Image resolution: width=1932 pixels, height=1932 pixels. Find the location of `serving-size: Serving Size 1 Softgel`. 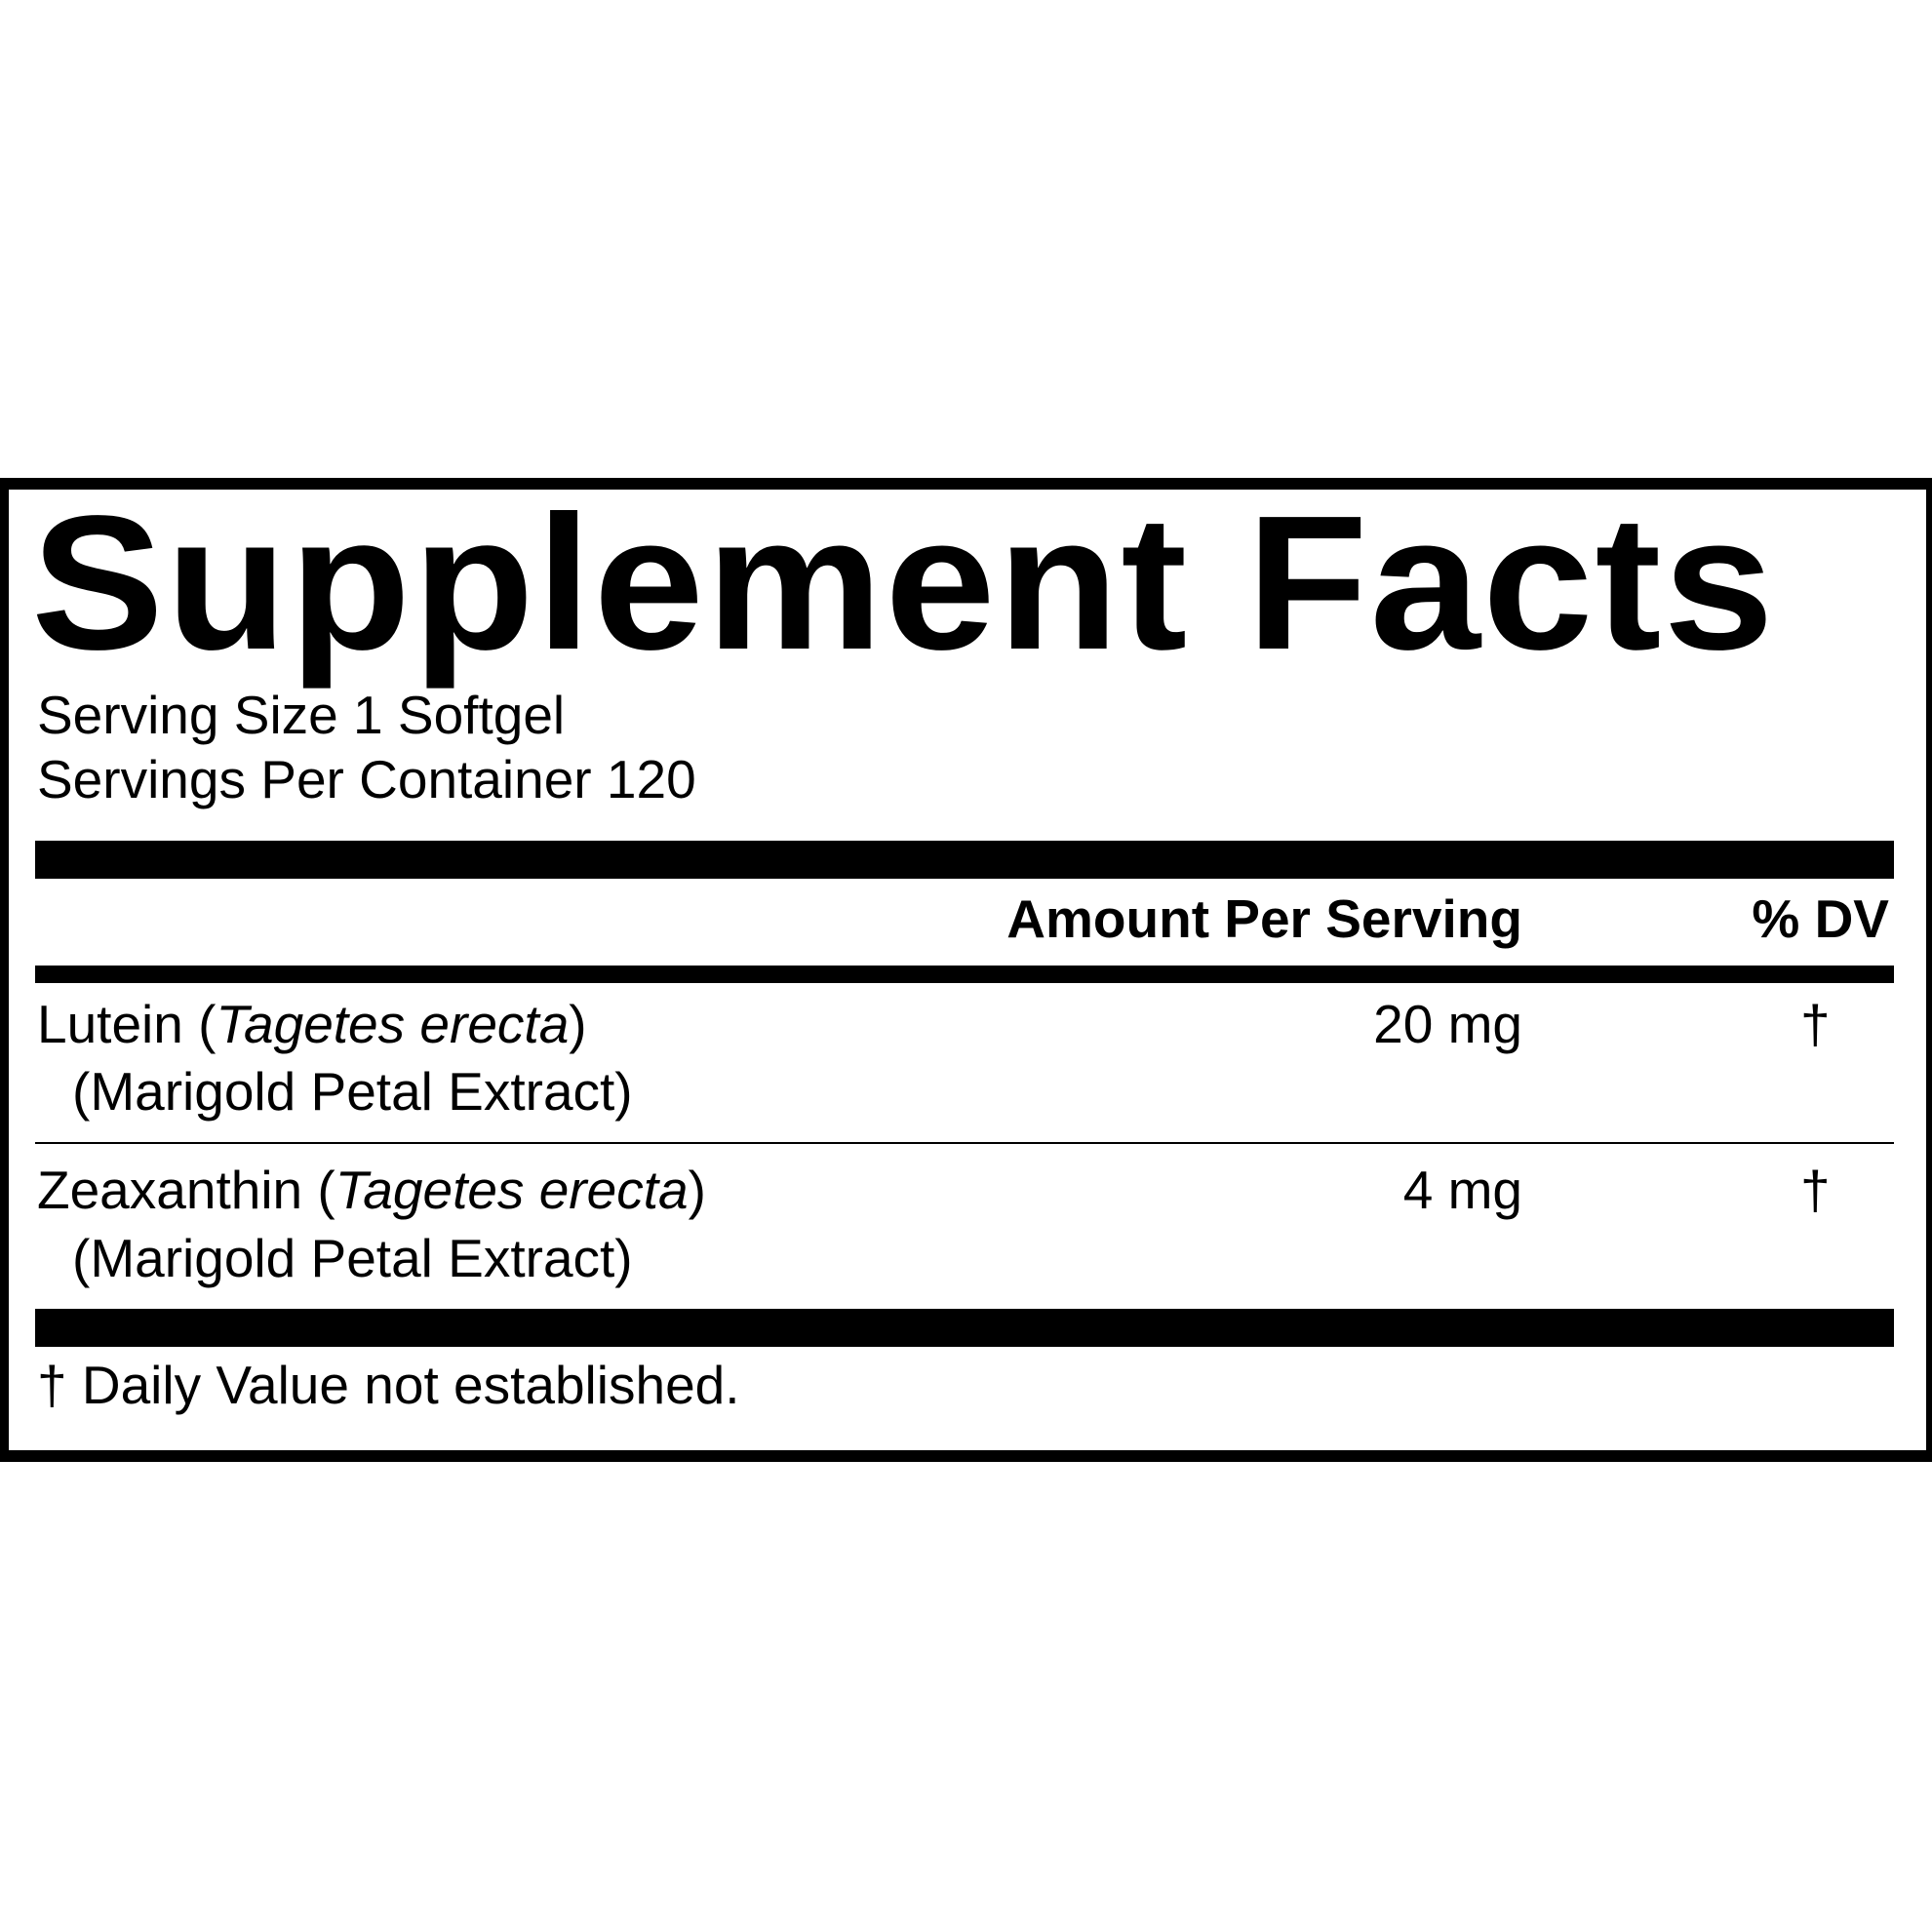

serving-size: Serving Size 1 Softgel is located at coordinates (301, 715).